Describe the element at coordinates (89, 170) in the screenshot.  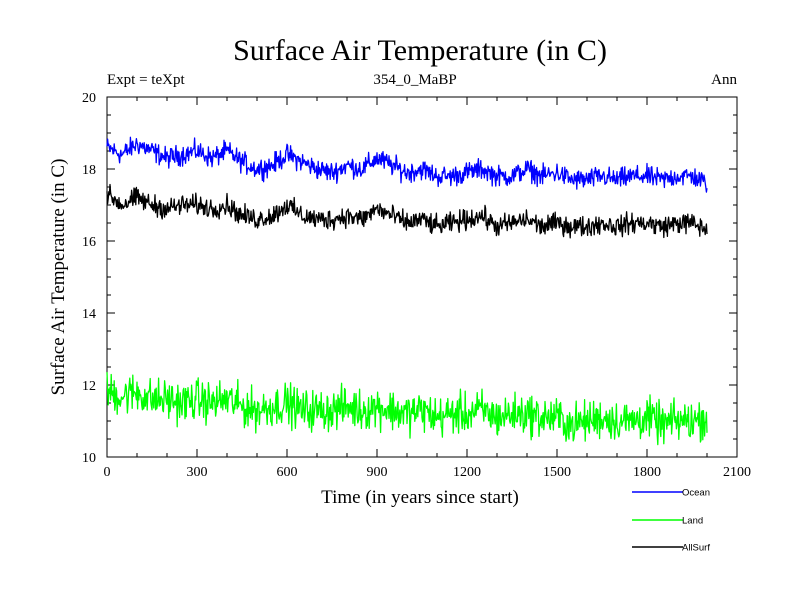
I see `y-tick-label: 18` at that location.